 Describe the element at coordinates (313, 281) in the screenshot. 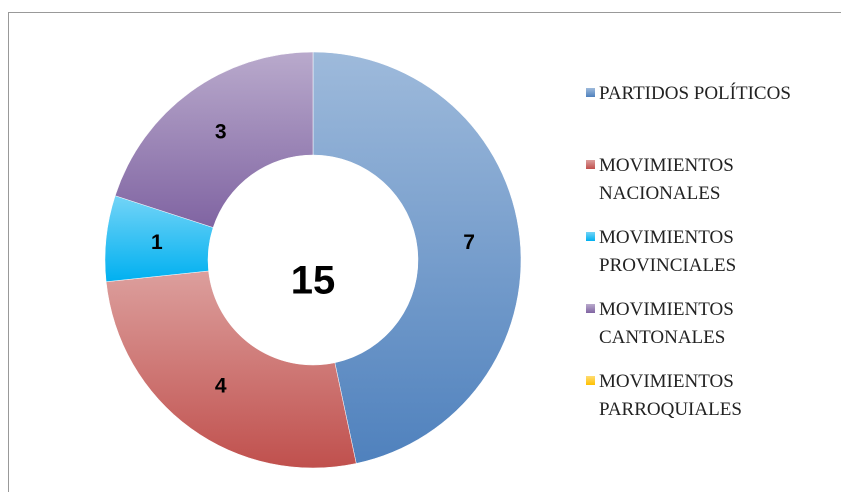

I see `center-total: 15` at that location.